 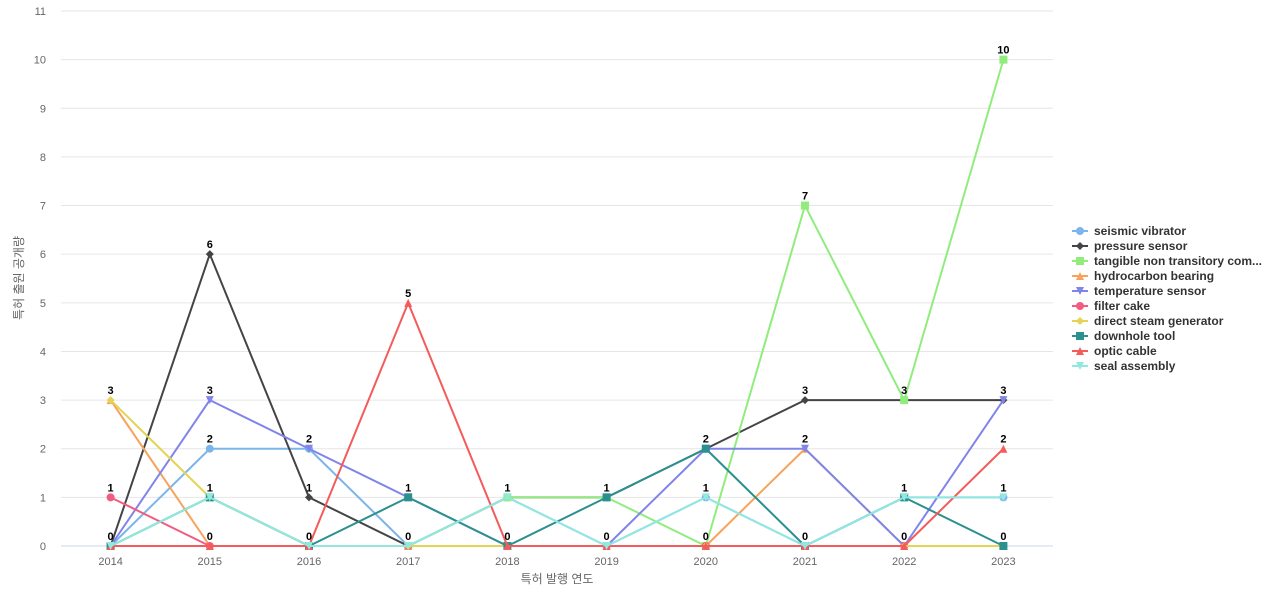 What do you see at coordinates (43, 158) in the screenshot?
I see `y-tick-label: 8` at bounding box center [43, 158].